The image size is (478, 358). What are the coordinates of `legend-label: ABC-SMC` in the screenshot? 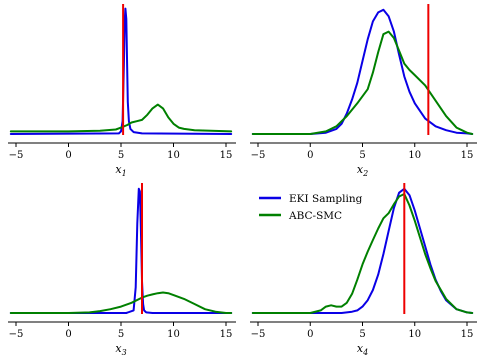 It's located at (315, 216).